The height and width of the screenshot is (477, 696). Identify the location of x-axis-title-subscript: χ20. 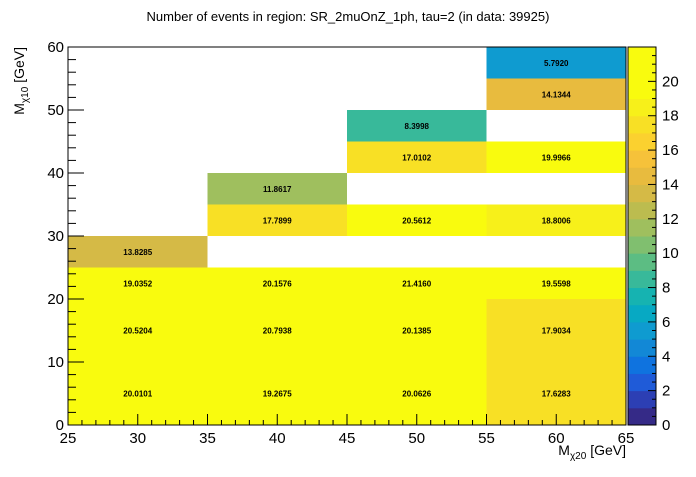
(578, 456).